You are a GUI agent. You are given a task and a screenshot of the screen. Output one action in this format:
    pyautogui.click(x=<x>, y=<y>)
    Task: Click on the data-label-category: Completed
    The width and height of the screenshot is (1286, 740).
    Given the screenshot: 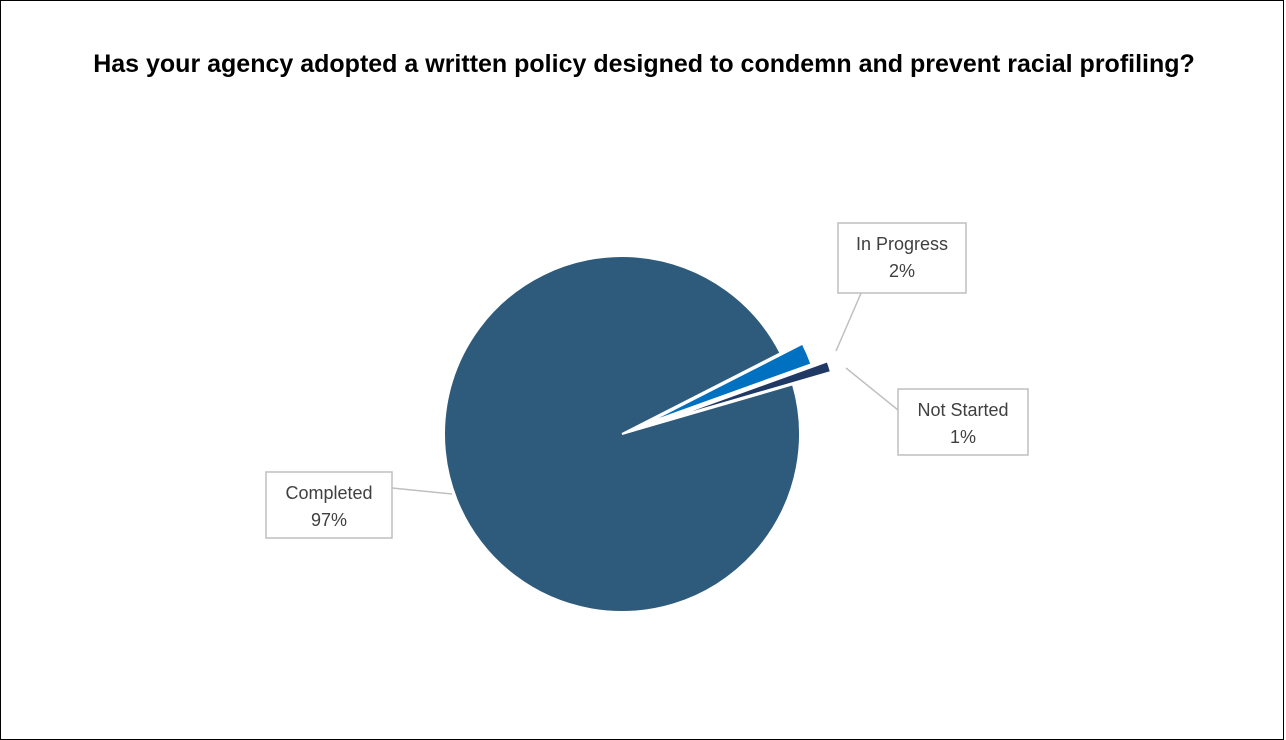 What is the action you would take?
    pyautogui.click(x=328, y=493)
    